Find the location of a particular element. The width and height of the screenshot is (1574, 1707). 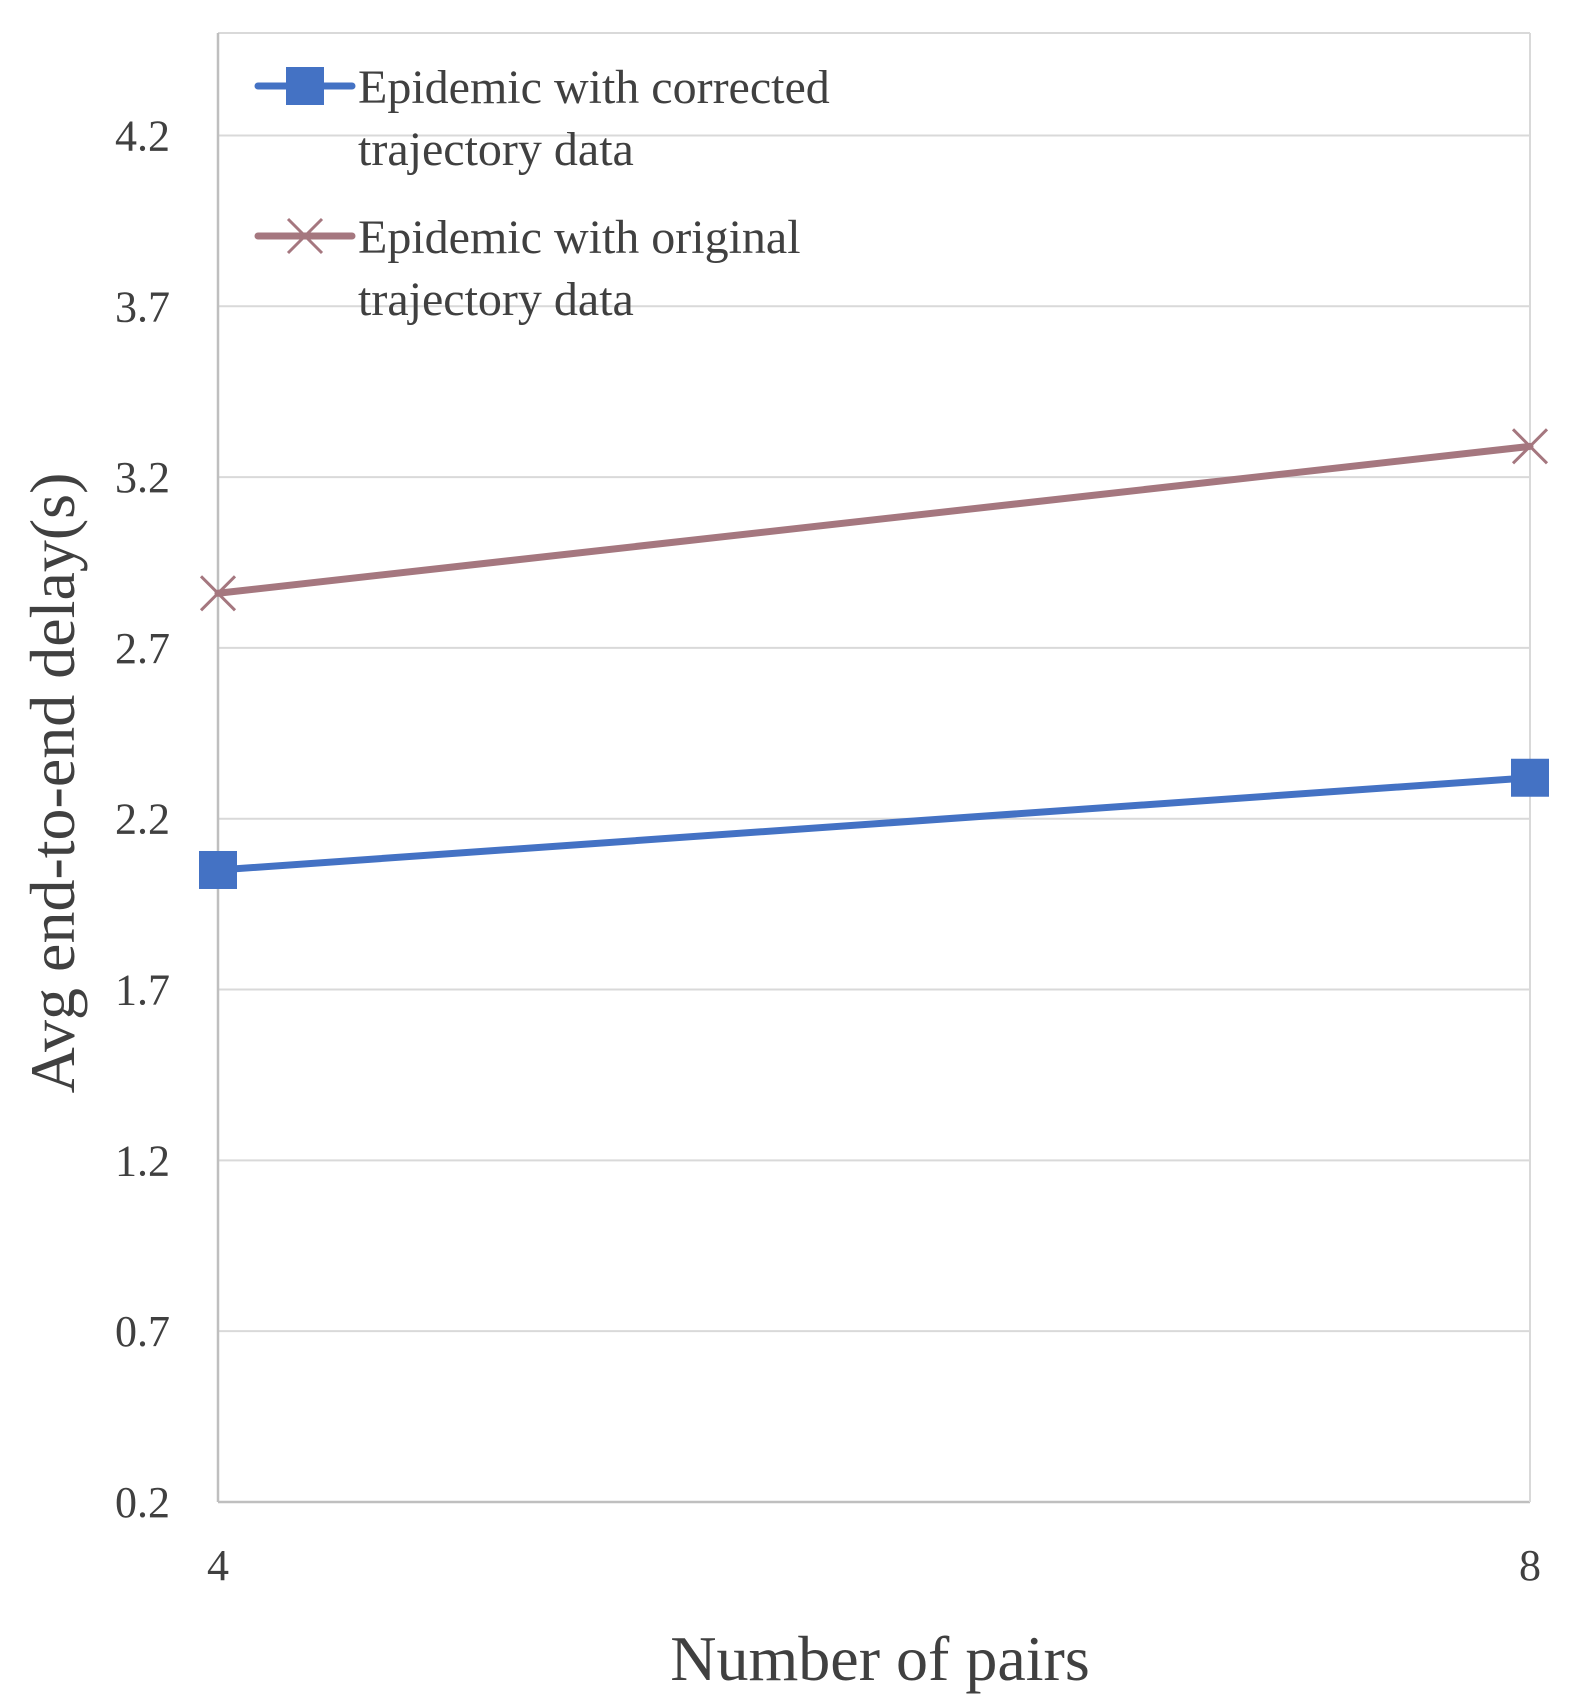

y-tick-label: 0.7 is located at coordinates (142, 1331).